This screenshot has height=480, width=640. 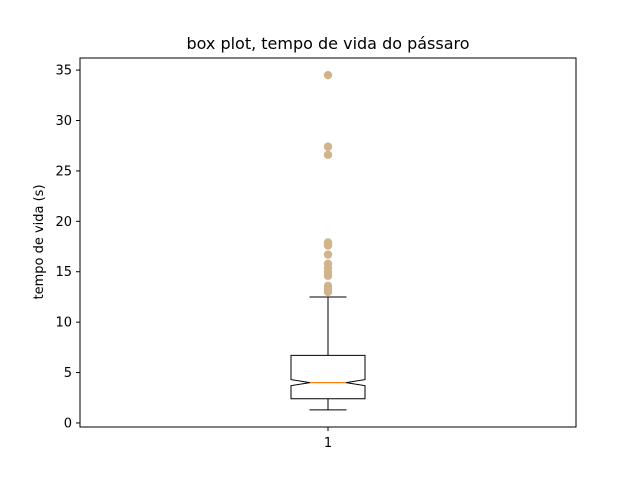 I want to click on y-axis-label: tempo de vida (s), so click(x=39, y=241).